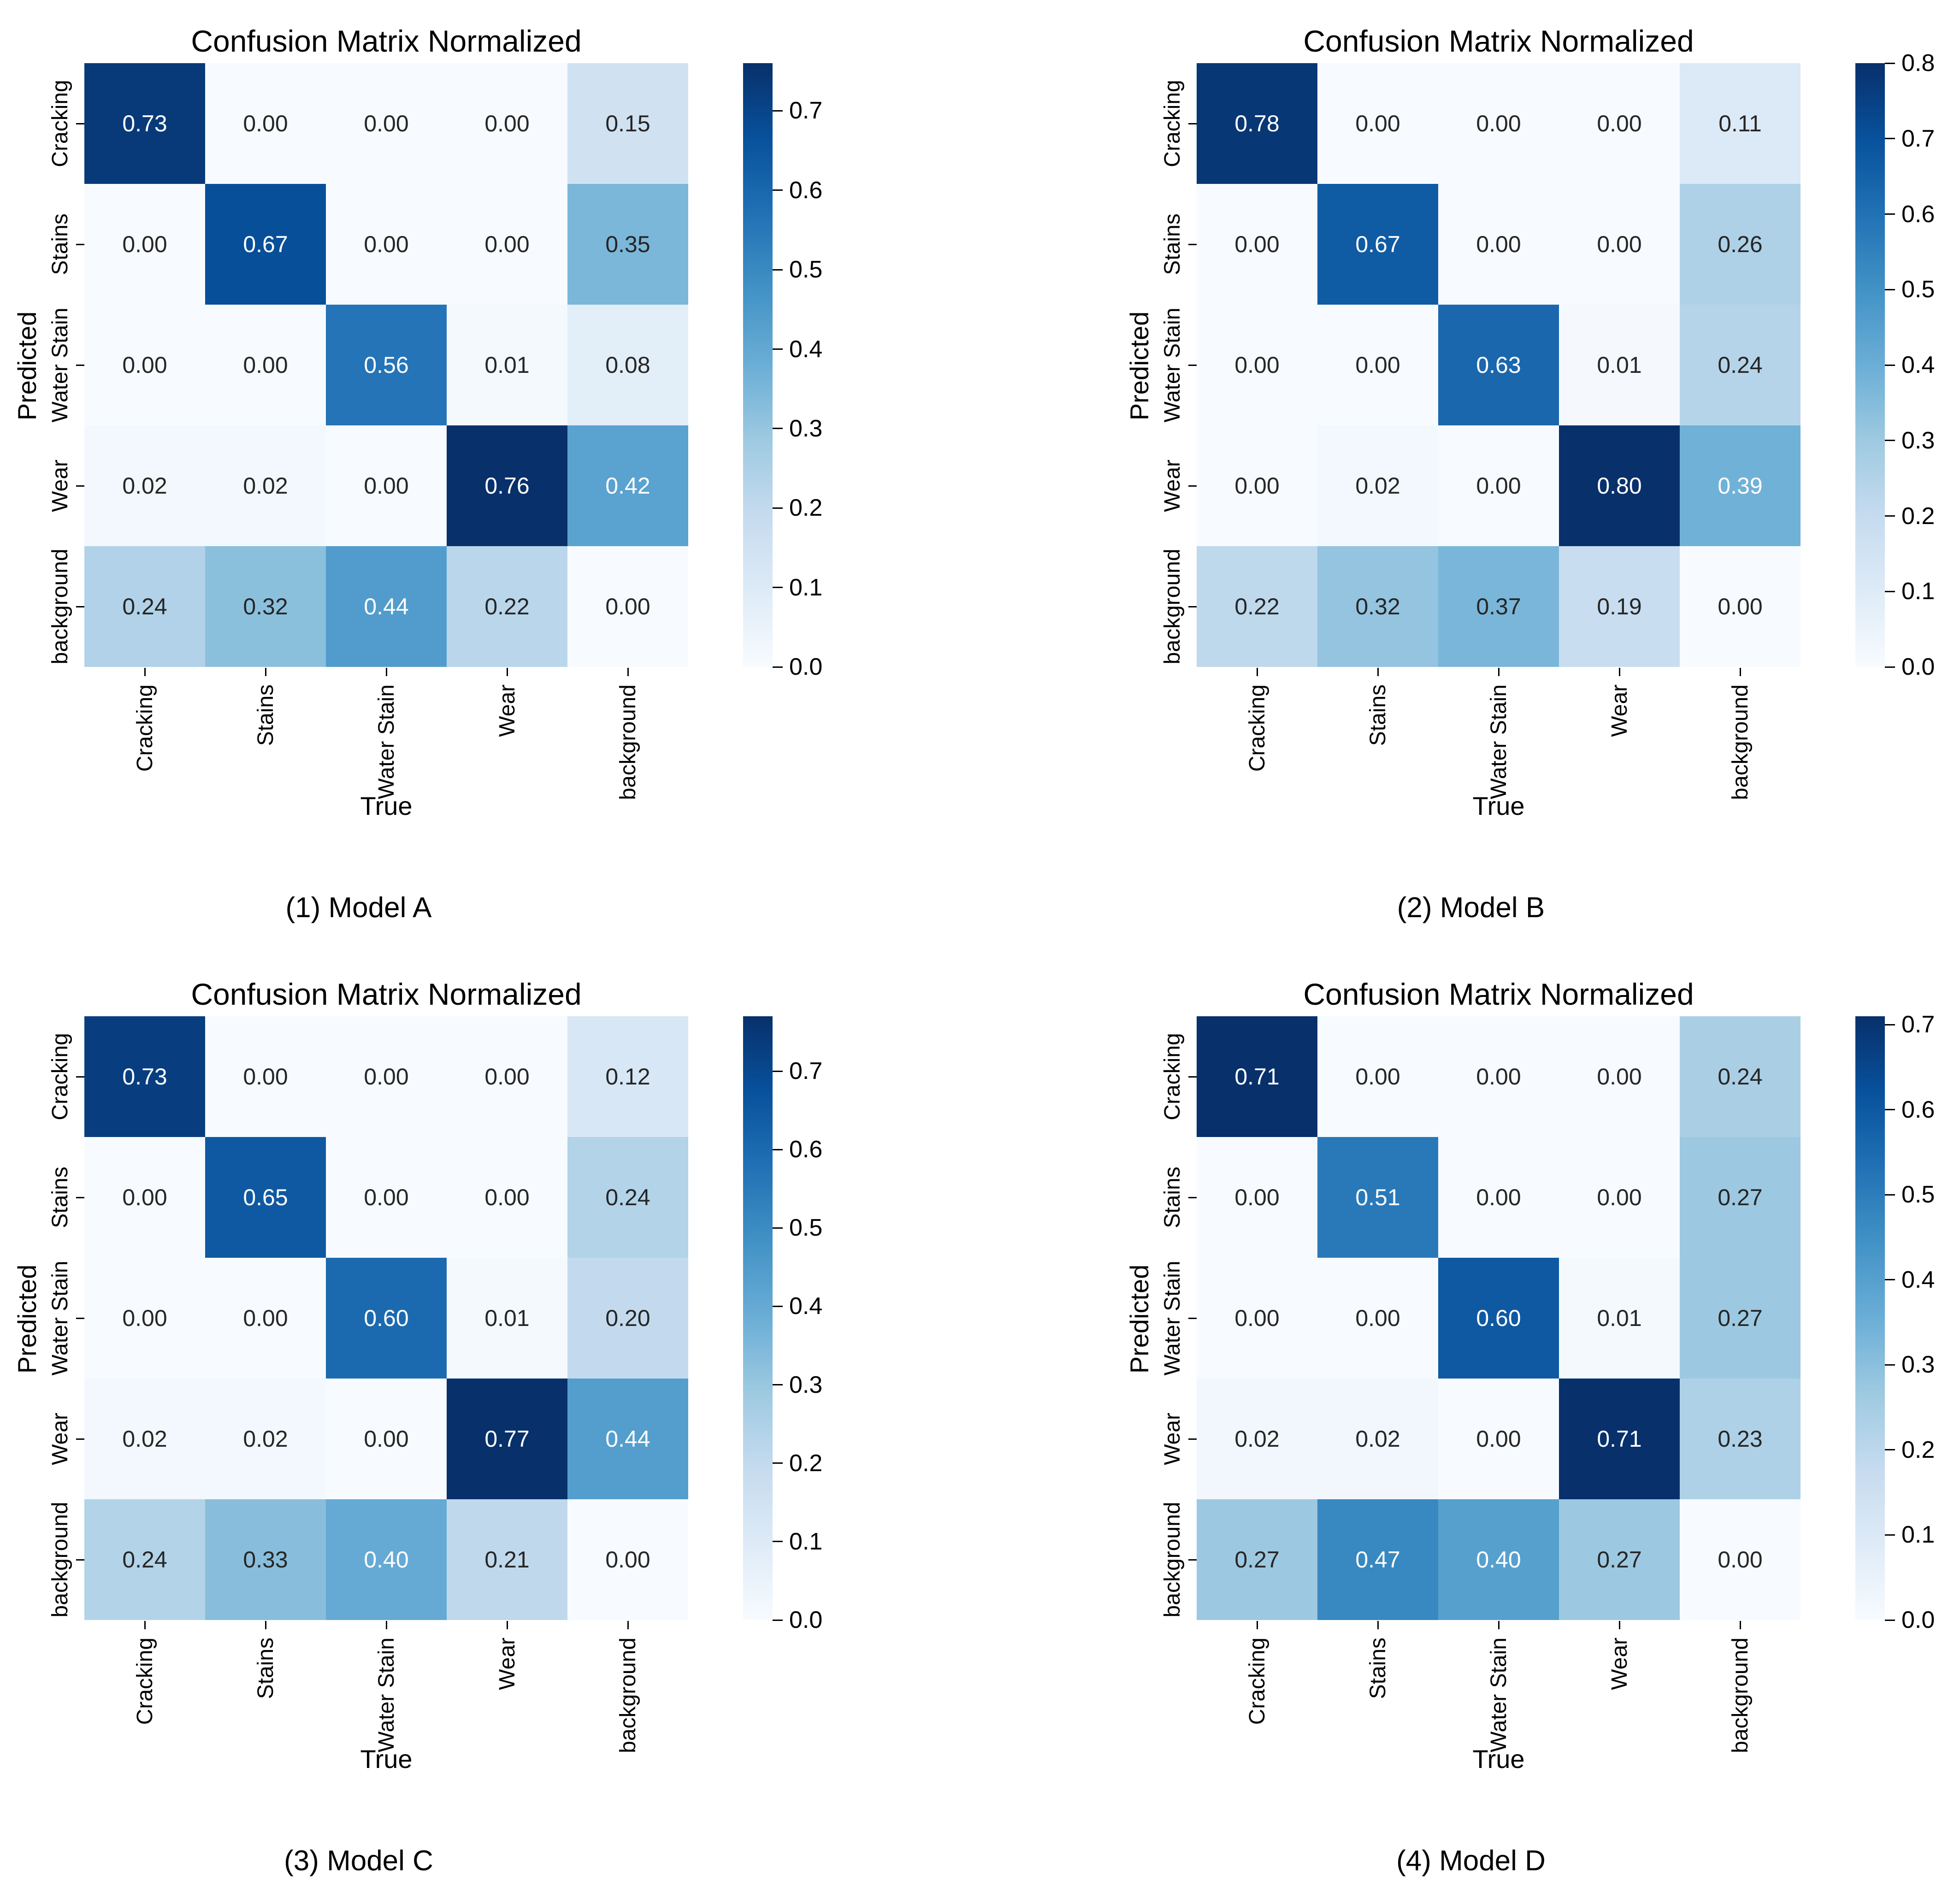  Describe the element at coordinates (1918, 63) in the screenshot. I see `colorbar-tick-label: 0.8` at that location.